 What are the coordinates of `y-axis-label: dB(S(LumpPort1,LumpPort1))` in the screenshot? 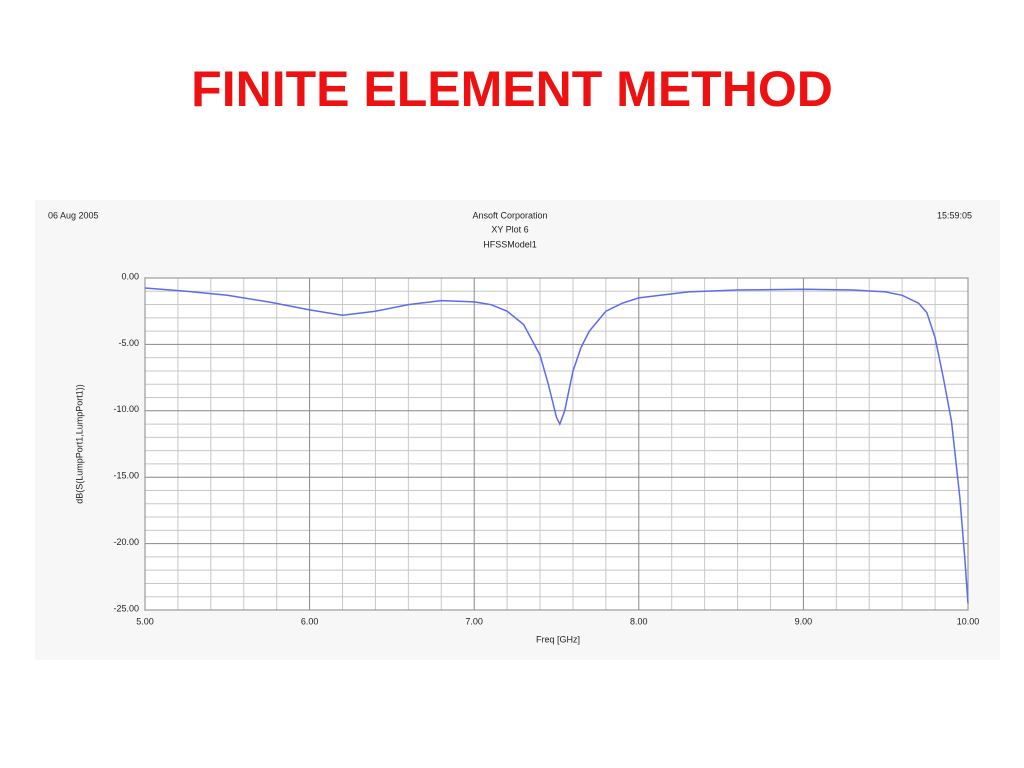 It's located at (79, 444).